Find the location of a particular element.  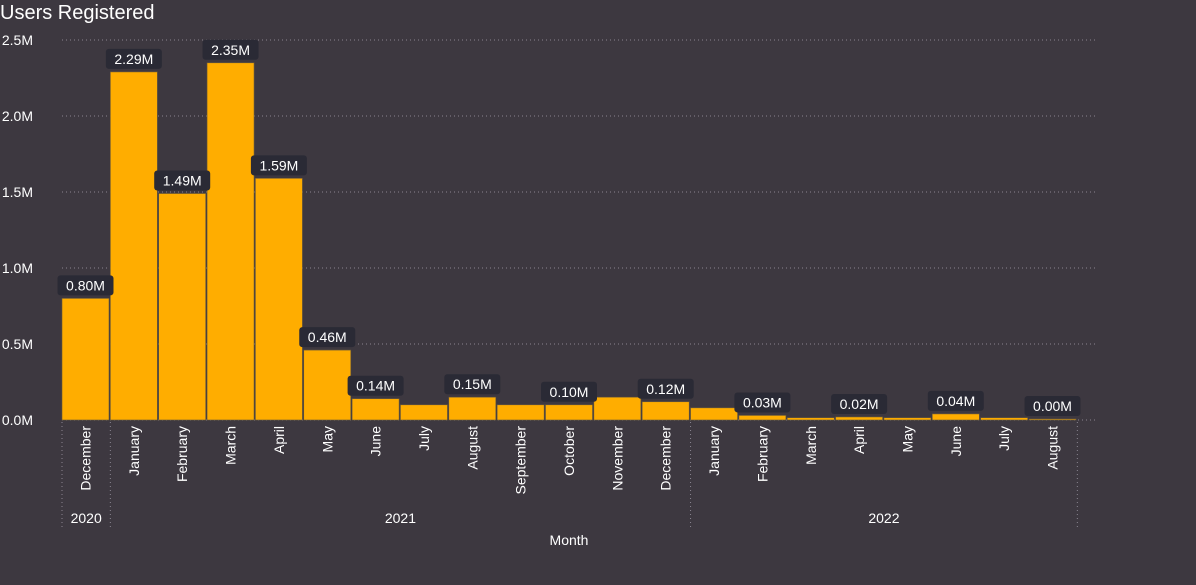

x-axis-title: Month is located at coordinates (569, 540).